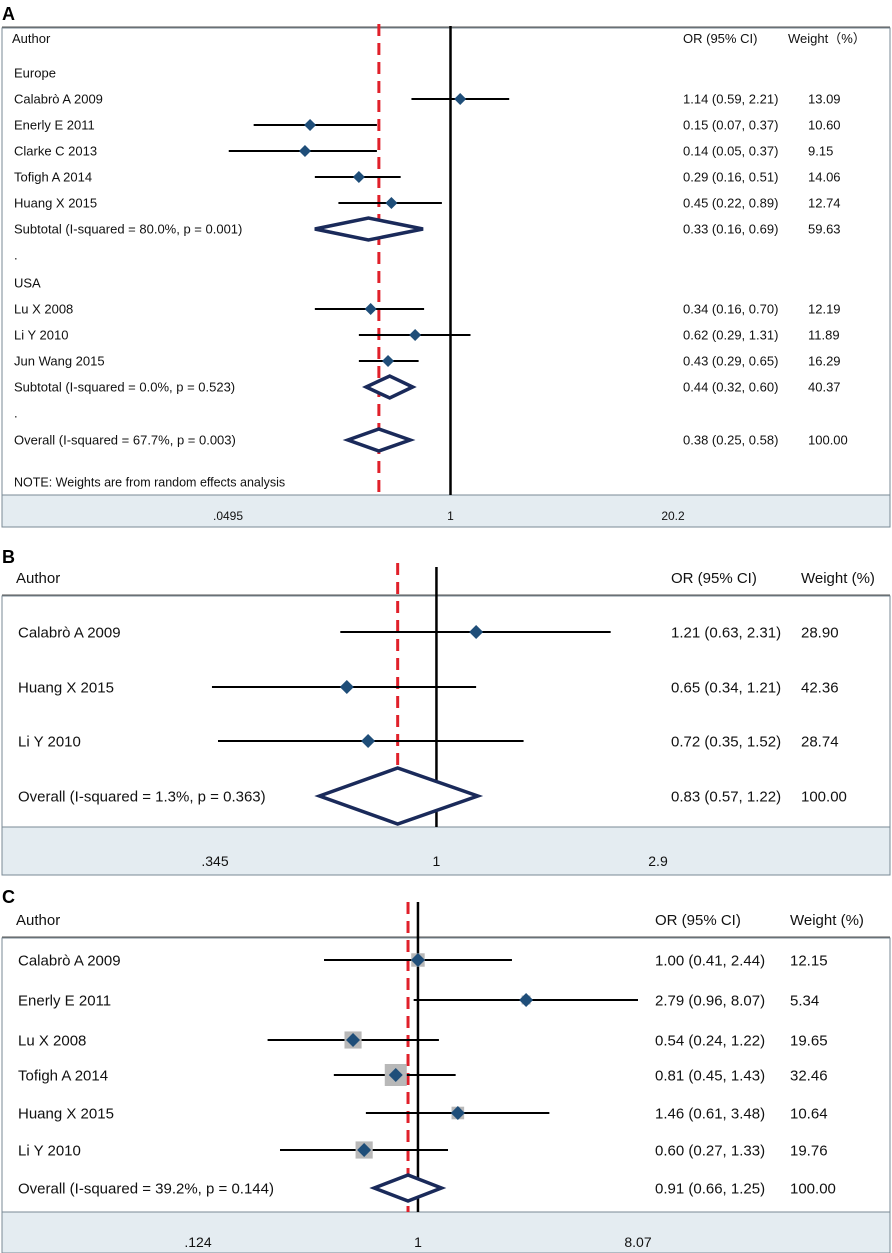 The width and height of the screenshot is (892, 1253). What do you see at coordinates (809, 1150) in the screenshot?
I see `weight-value: 19.76` at bounding box center [809, 1150].